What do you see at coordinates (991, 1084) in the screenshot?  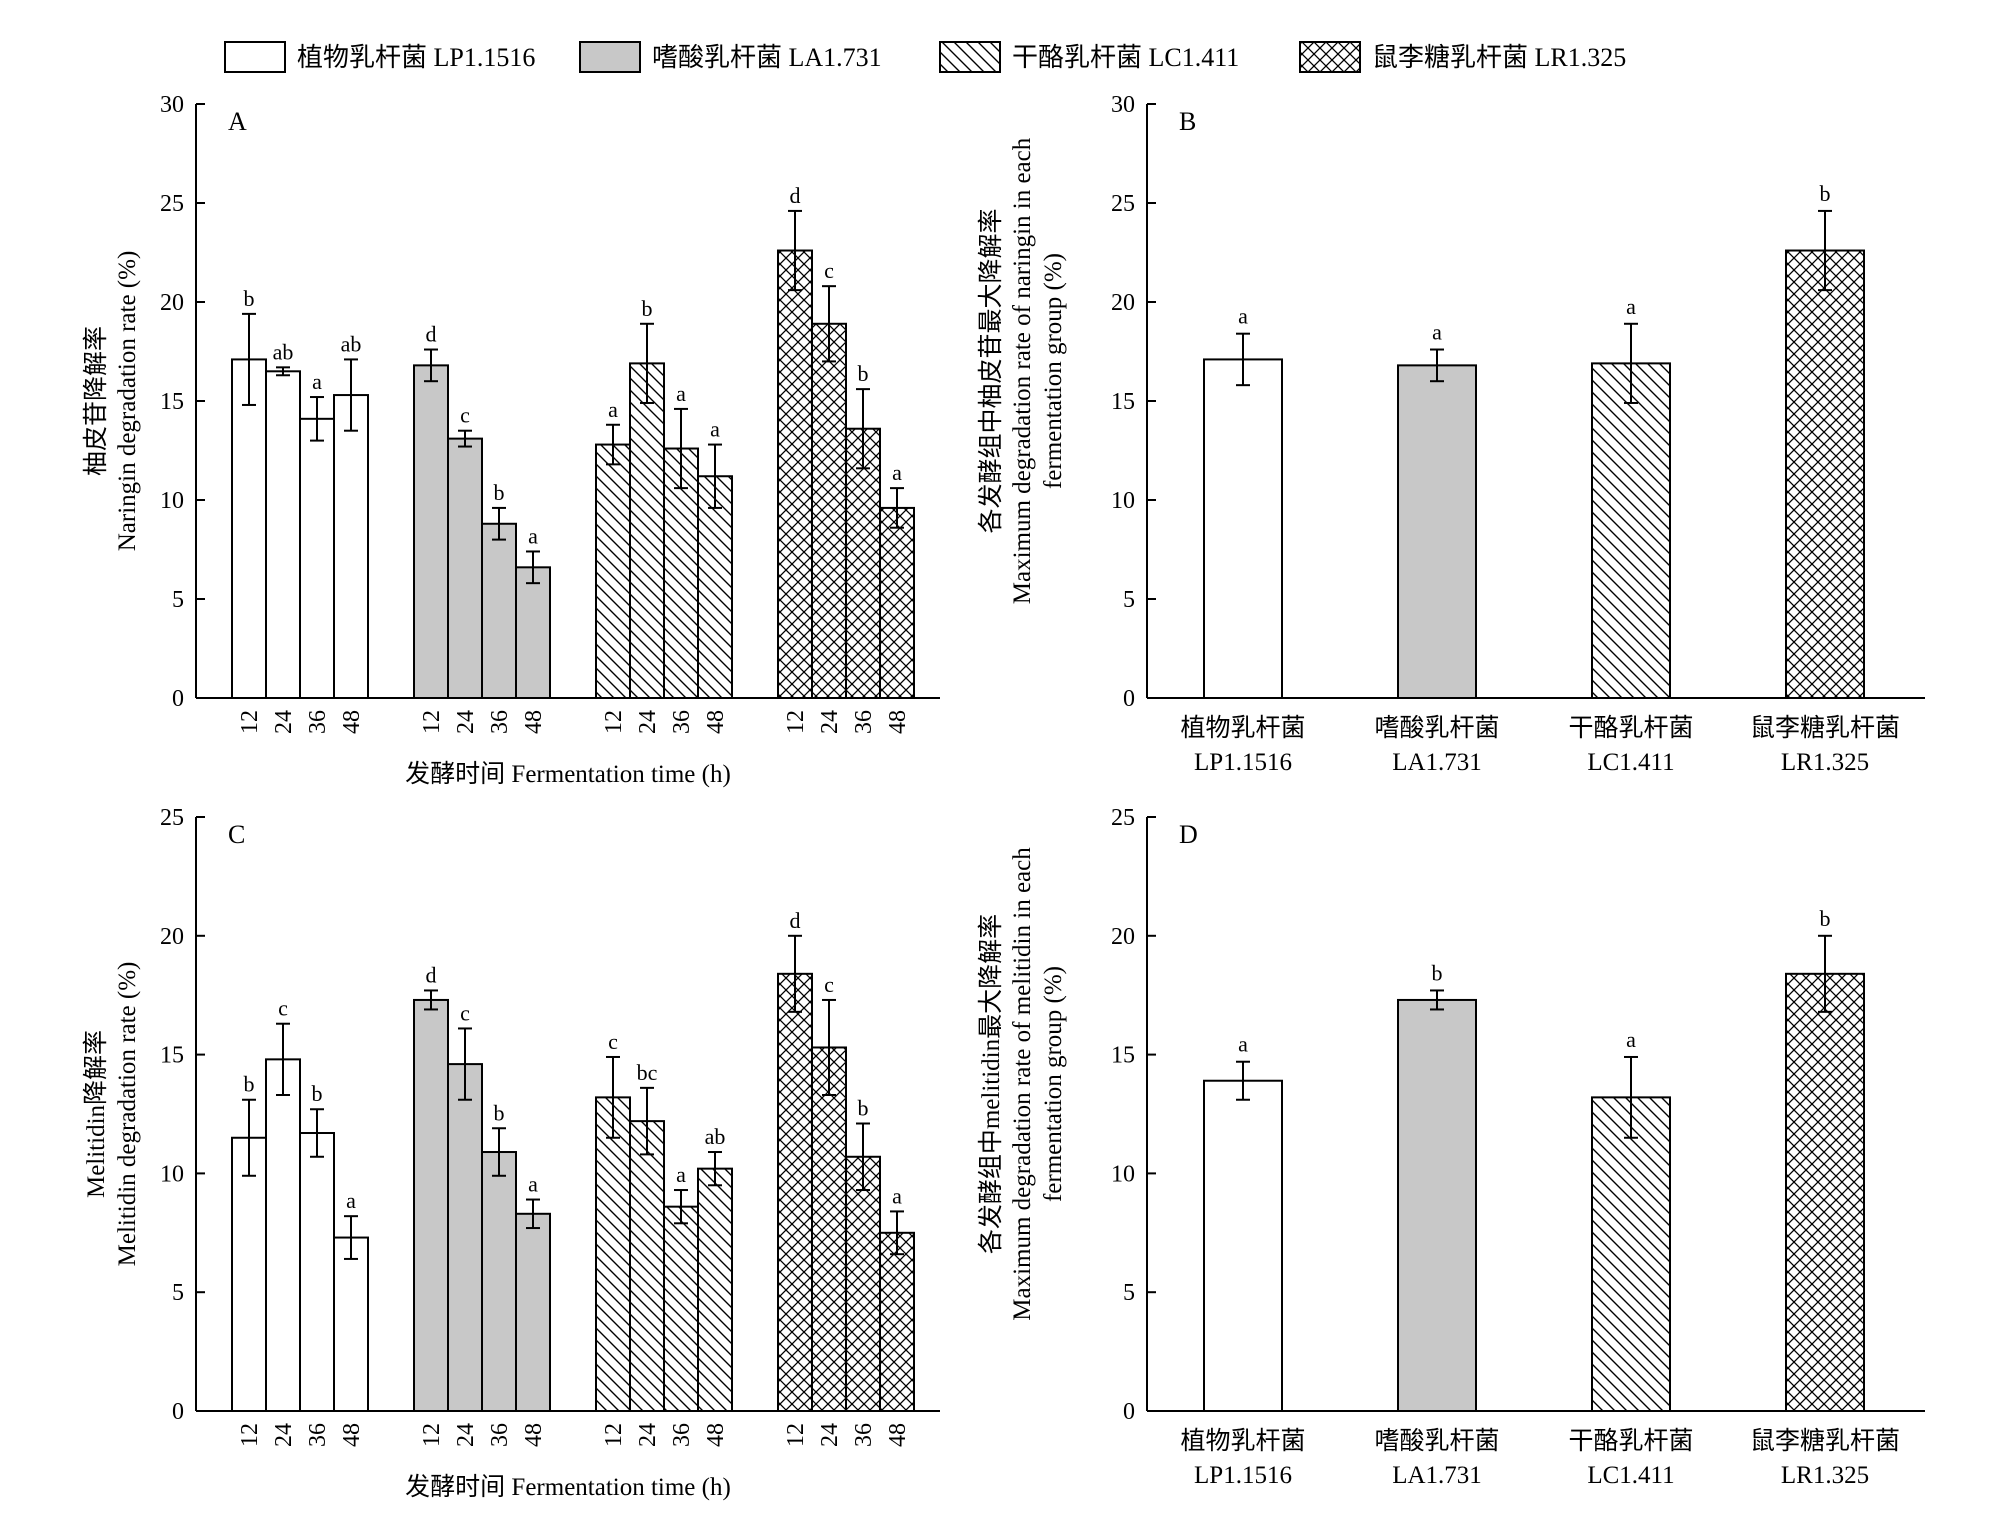 I see `panel-d-y-axis-label-line: 各发酵组中melitidin最大降解率` at bounding box center [991, 1084].